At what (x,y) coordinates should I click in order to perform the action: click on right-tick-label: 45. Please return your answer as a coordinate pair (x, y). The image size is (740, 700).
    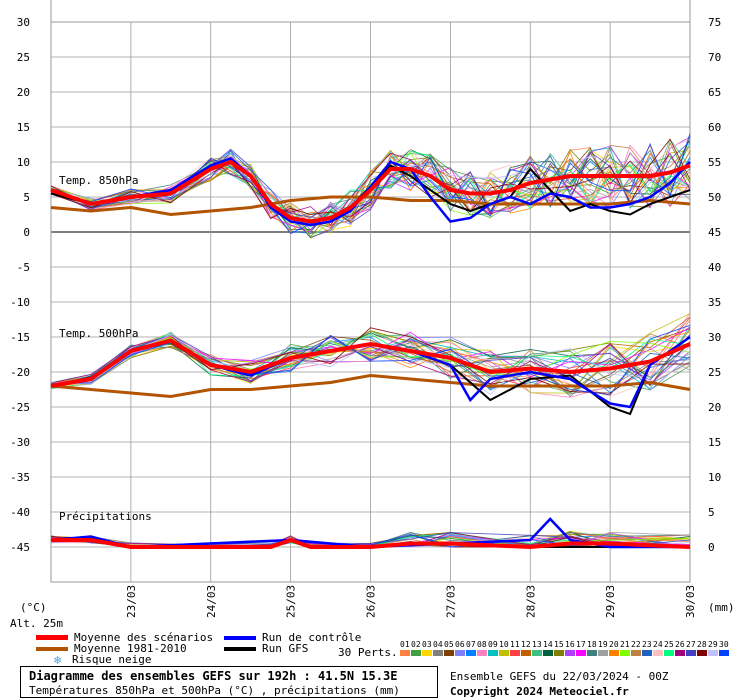
    Looking at the image, I should click on (714, 232).